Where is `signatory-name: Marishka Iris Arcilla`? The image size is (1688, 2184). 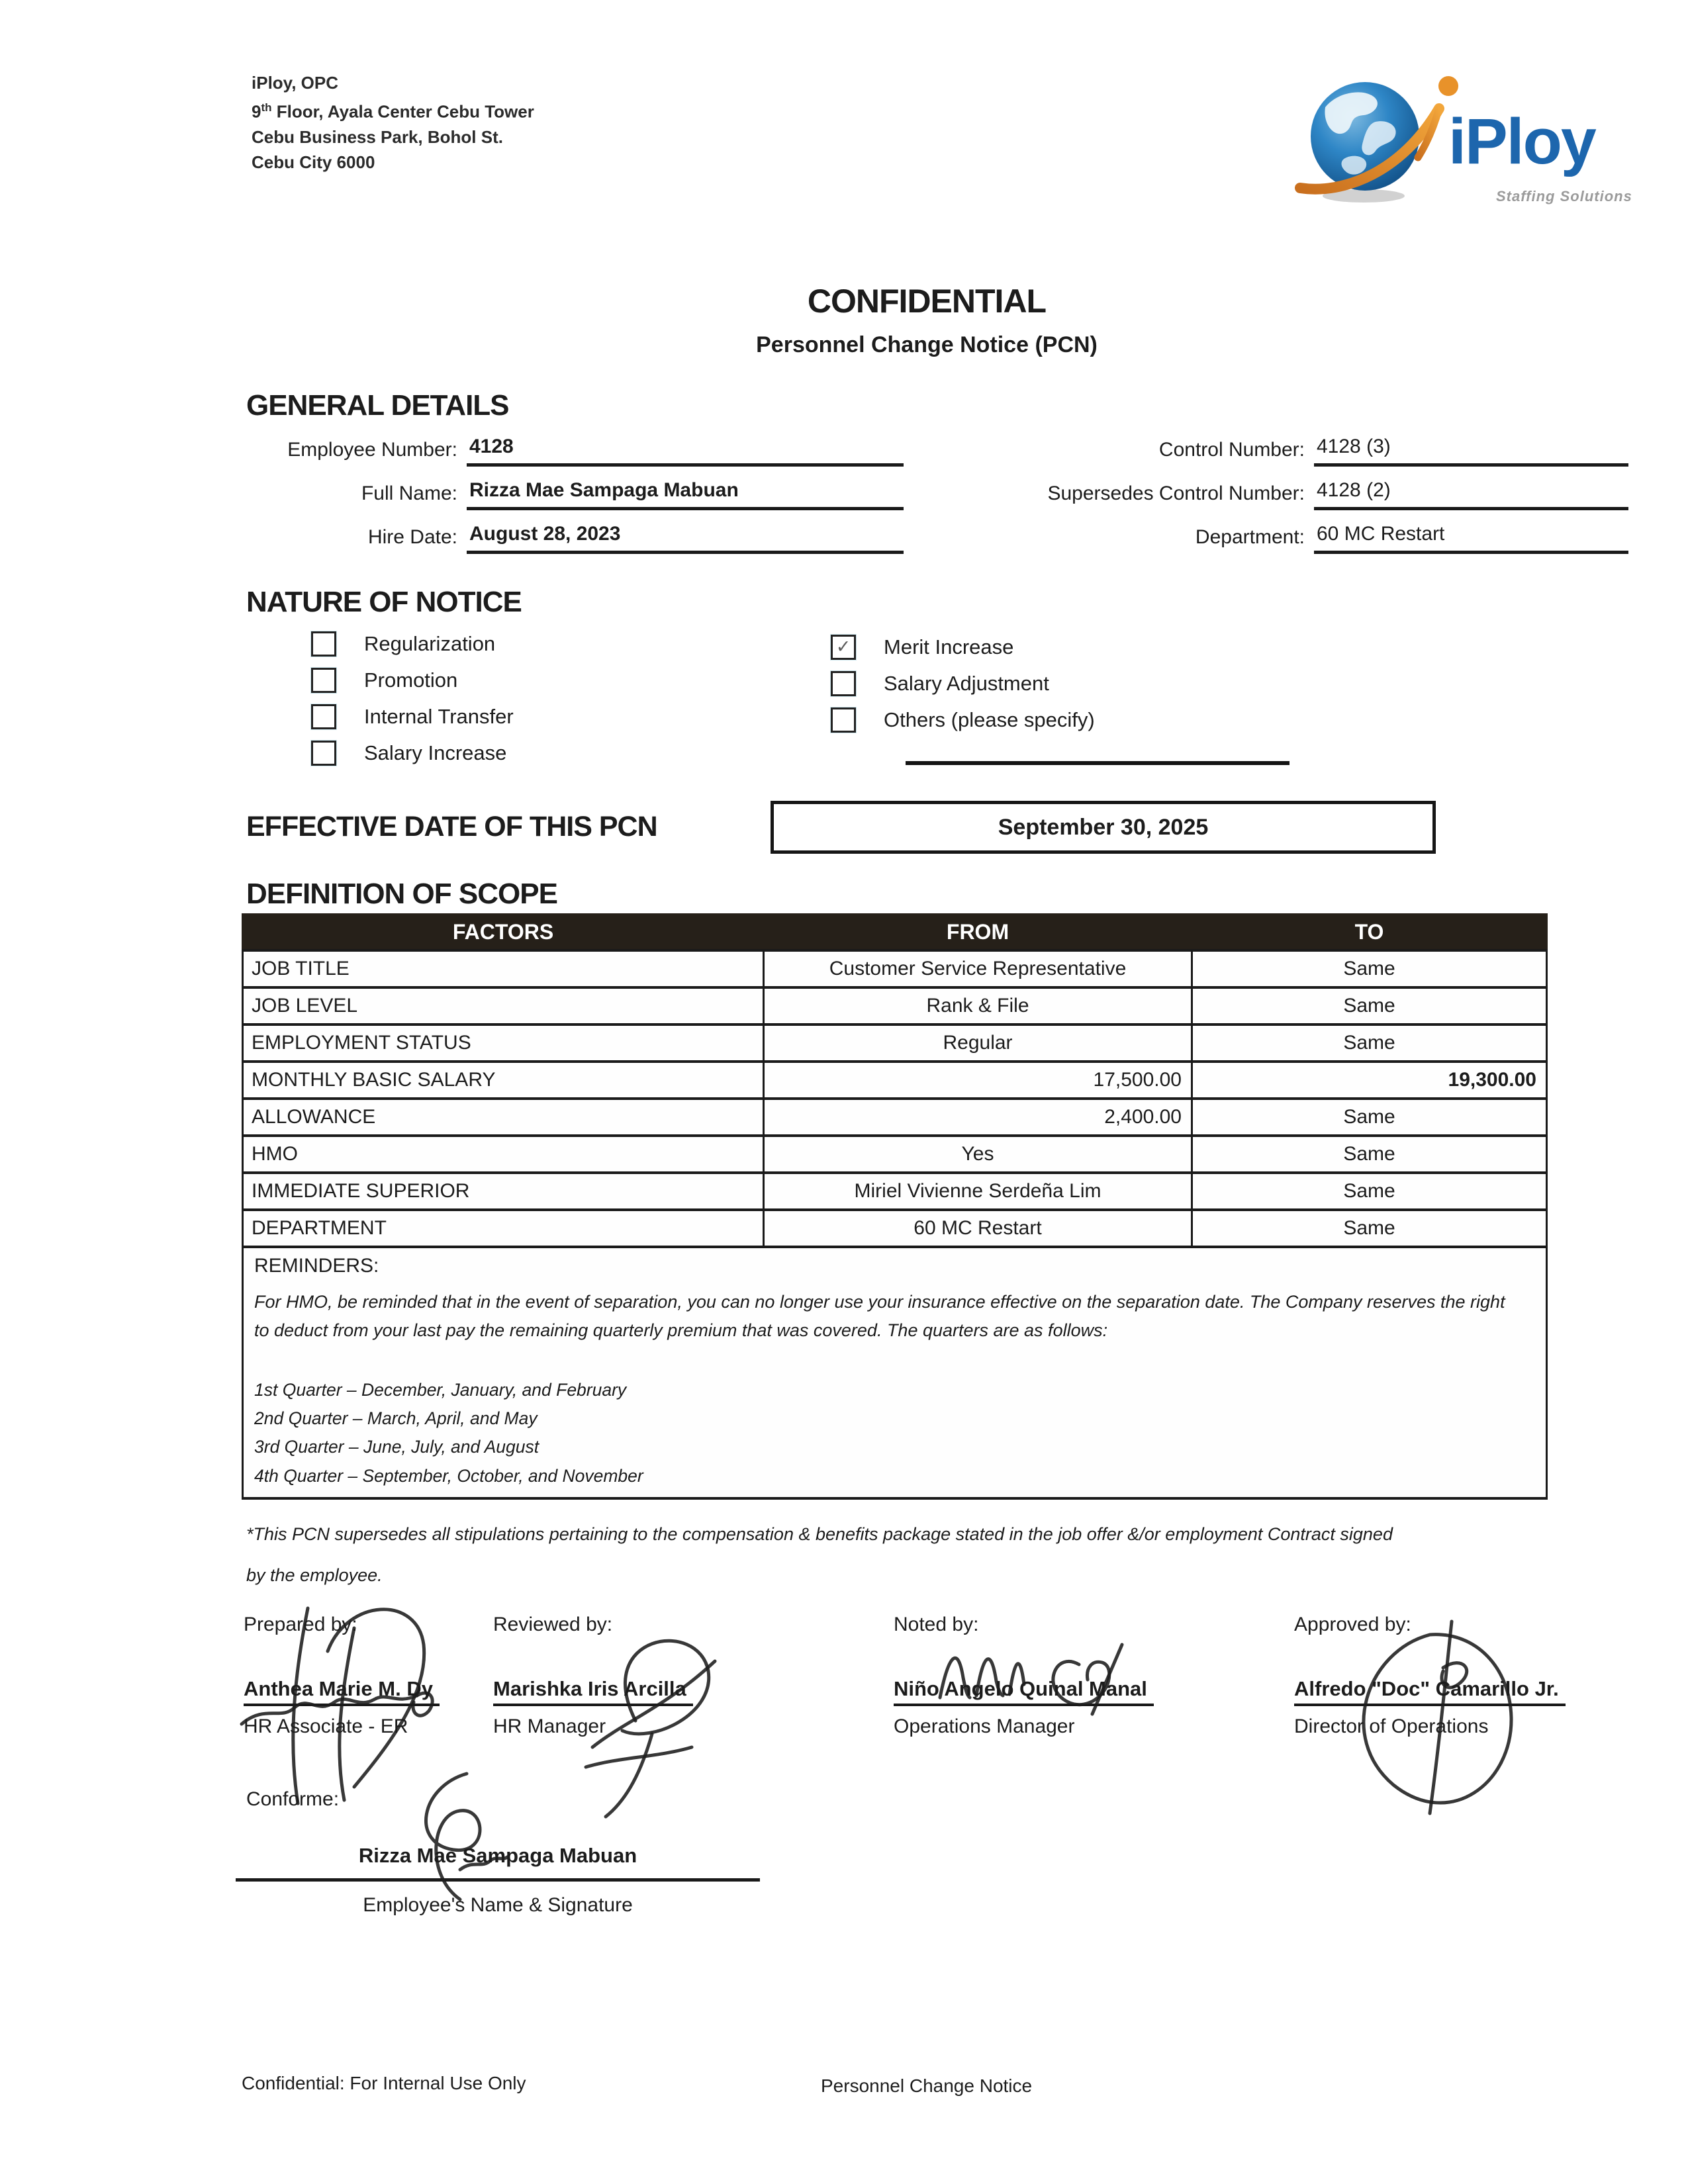
signatory-name: Marishka Iris Arcilla is located at coordinates (593, 1692).